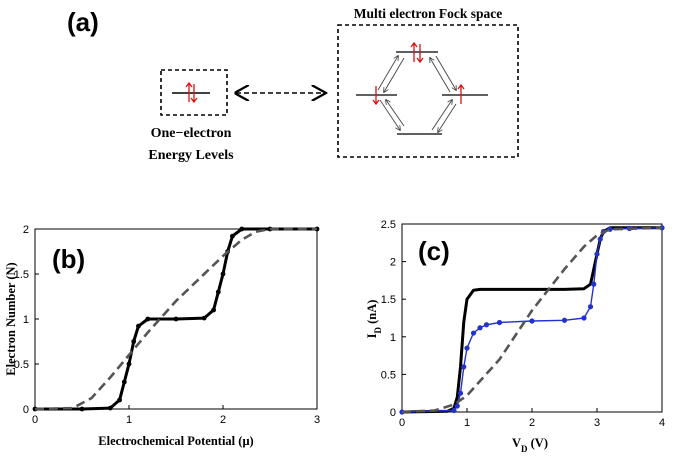 The width and height of the screenshot is (683, 459). What do you see at coordinates (662, 423) in the screenshot?
I see `panel-c-x-tick-label: 4` at bounding box center [662, 423].